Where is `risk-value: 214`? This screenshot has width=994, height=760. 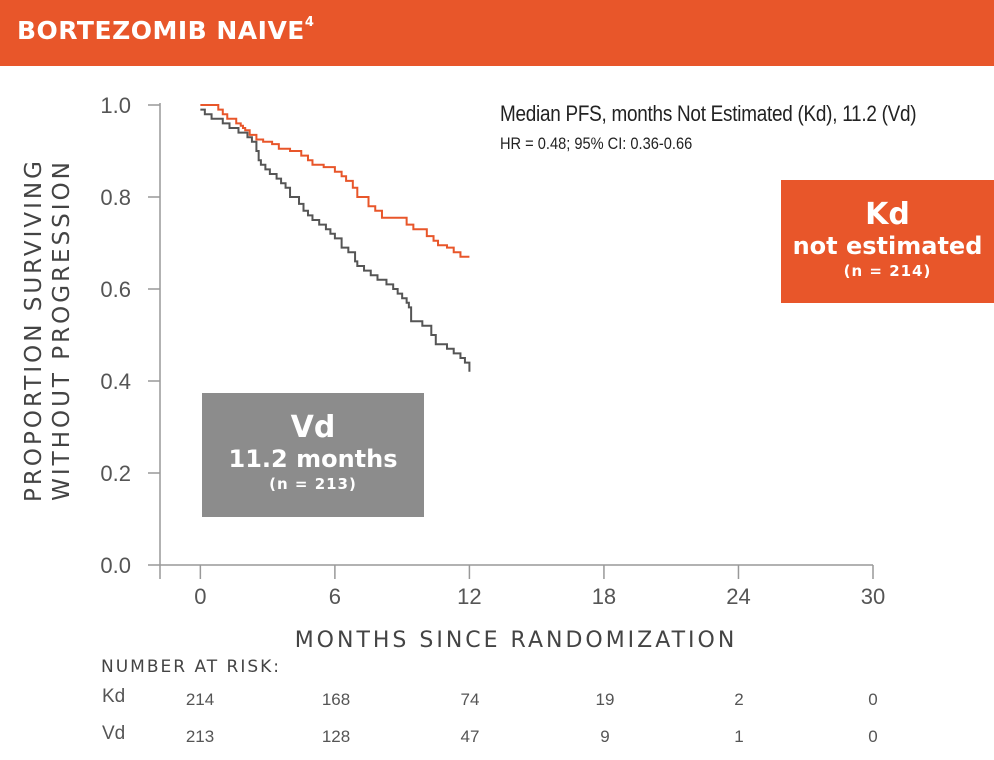
risk-value: 214 is located at coordinates (200, 699).